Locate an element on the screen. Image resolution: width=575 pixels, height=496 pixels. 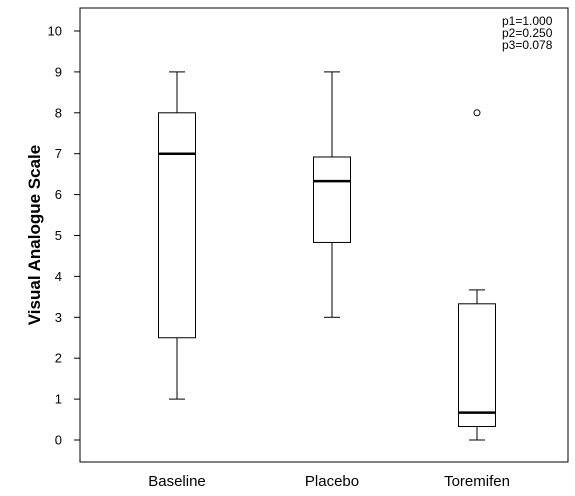
y-tick-label: 6 is located at coordinates (58, 194).